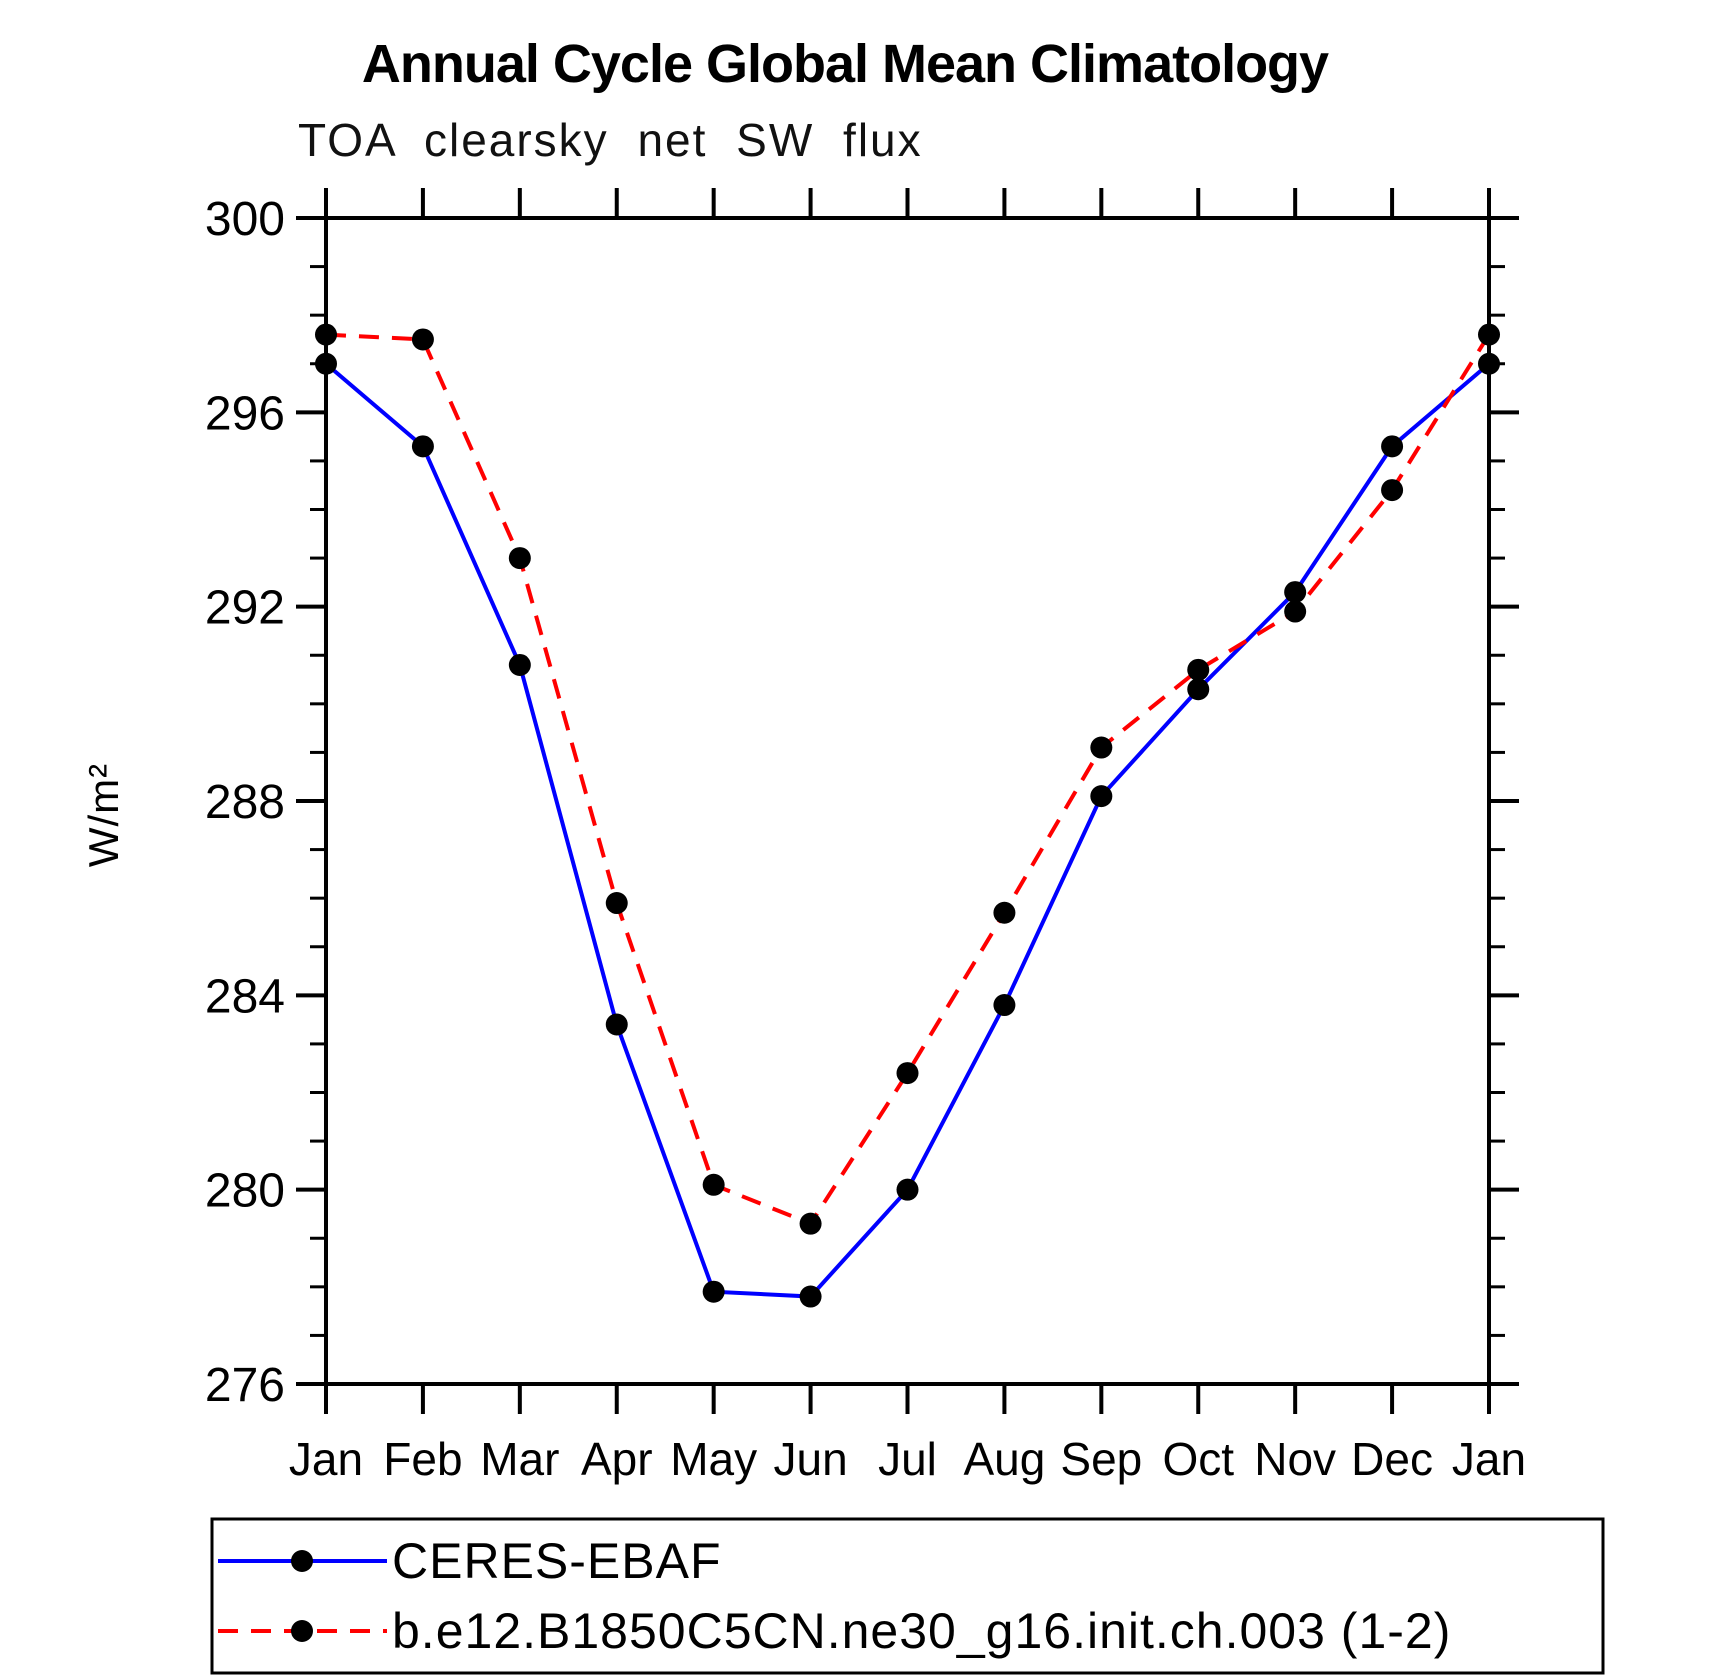  Describe the element at coordinates (422, 1459) in the screenshot. I see `x-tick-label: Feb` at that location.